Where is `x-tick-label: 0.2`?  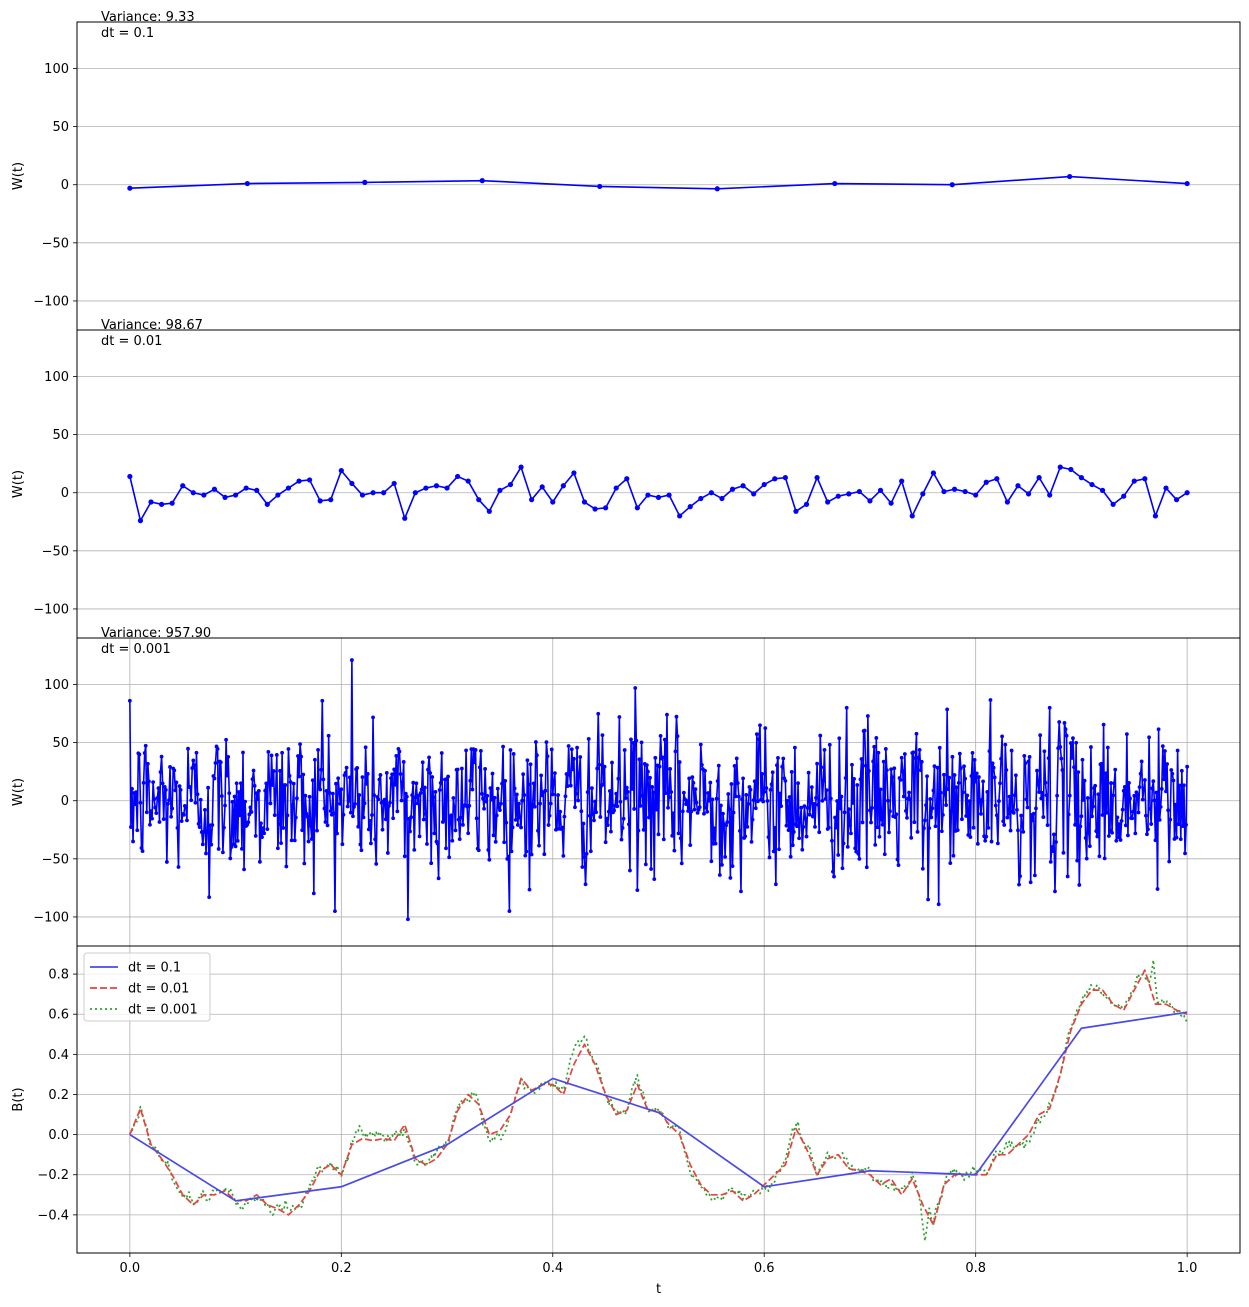 x-tick-label: 0.2 is located at coordinates (341, 1268).